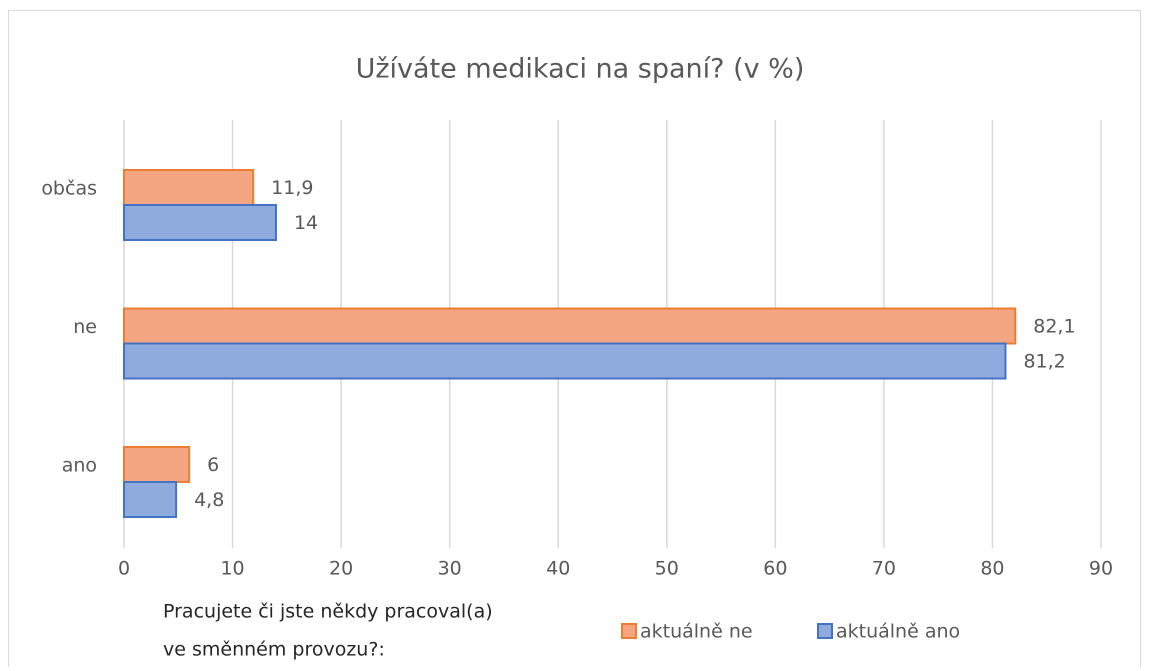 This screenshot has width=1151, height=671. What do you see at coordinates (124, 569) in the screenshot?
I see `x-tick-label: 0` at bounding box center [124, 569].